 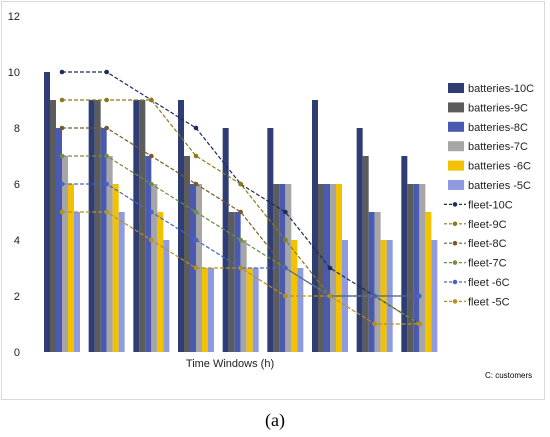 I want to click on figure-caption: (a), so click(x=275, y=420).